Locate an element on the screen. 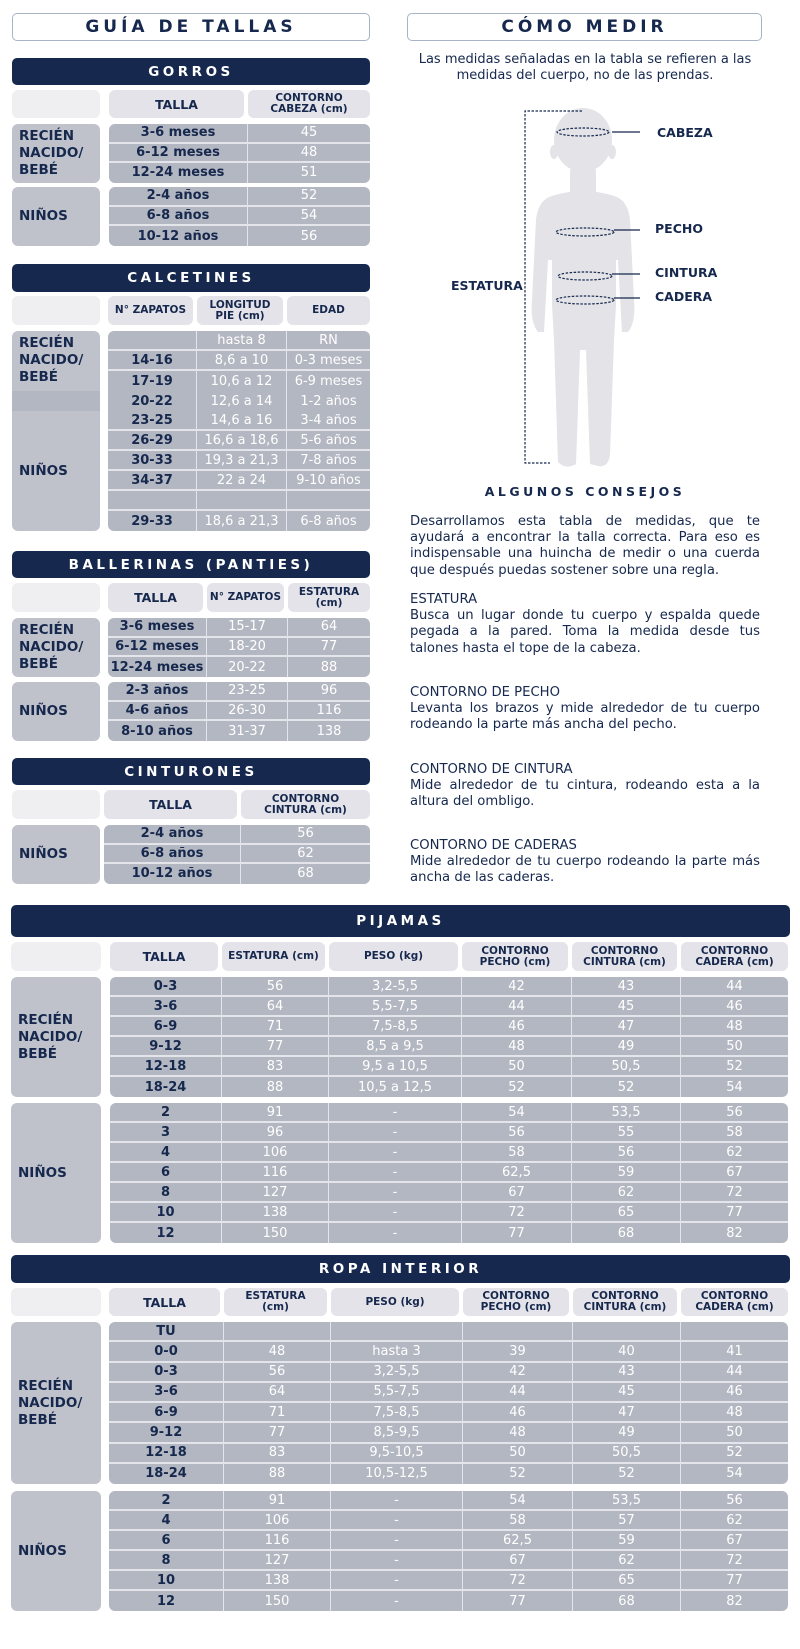  value-cell: 10,5-12,5 is located at coordinates (397, 1473).